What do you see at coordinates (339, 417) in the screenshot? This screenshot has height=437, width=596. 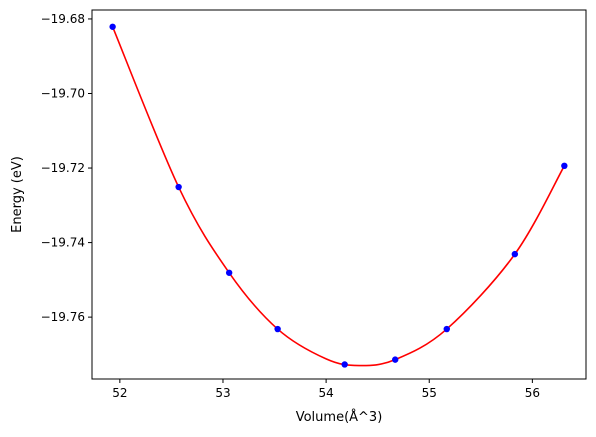 I see `x-axis-label: Volume(Å^3)` at bounding box center [339, 417].